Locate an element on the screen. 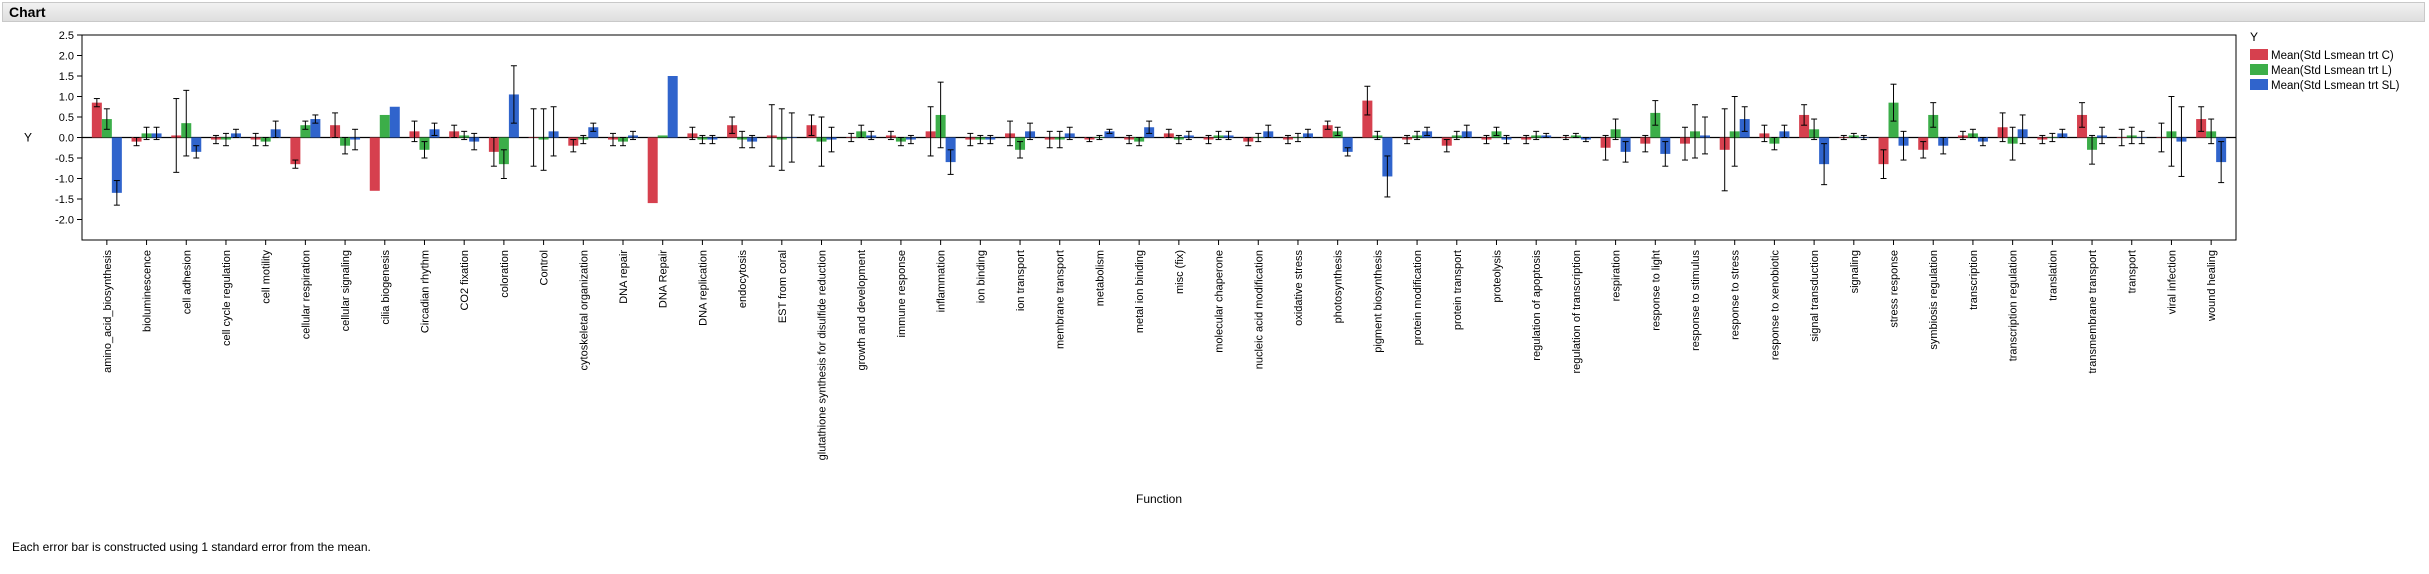 The image size is (2429, 574). x-axis-label: Function is located at coordinates (1159, 499).